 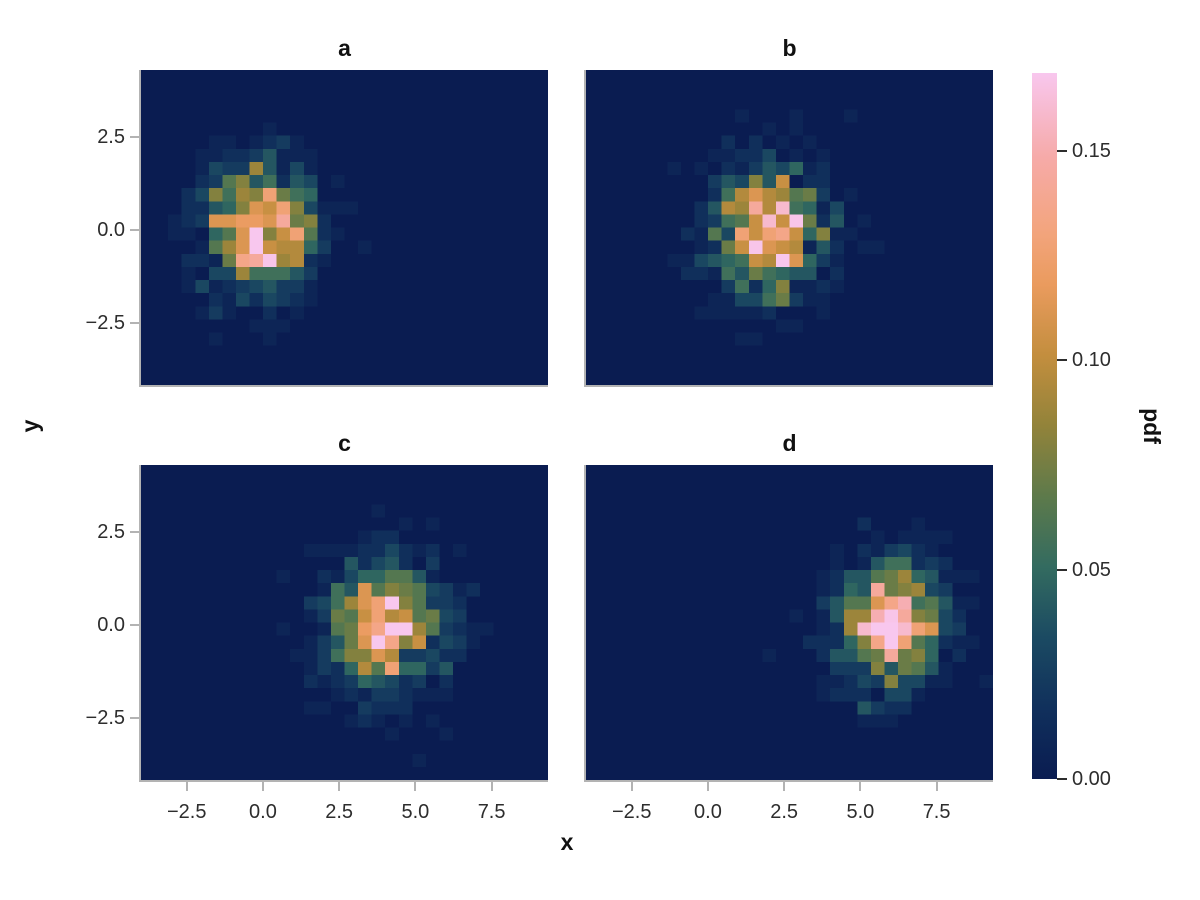 I want to click on x-axis-label: x, so click(x=567, y=842).